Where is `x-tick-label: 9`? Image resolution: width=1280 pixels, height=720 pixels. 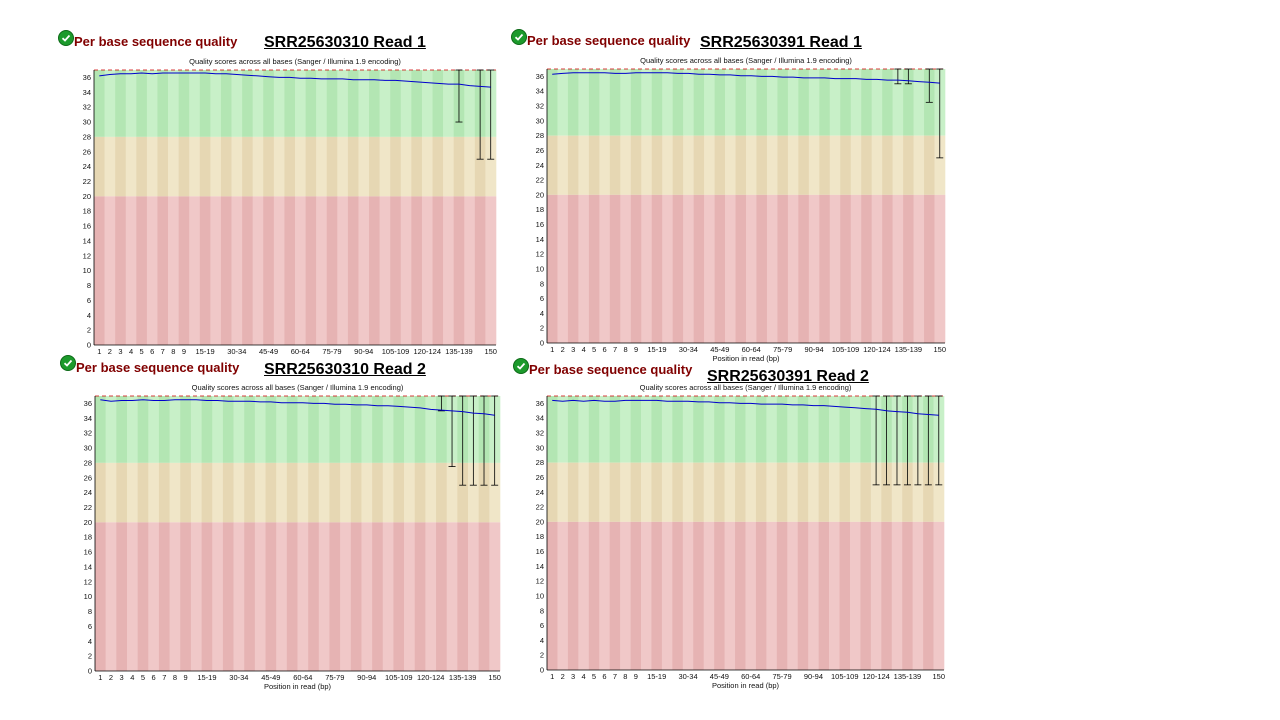 x-tick-label: 9 is located at coordinates (636, 676).